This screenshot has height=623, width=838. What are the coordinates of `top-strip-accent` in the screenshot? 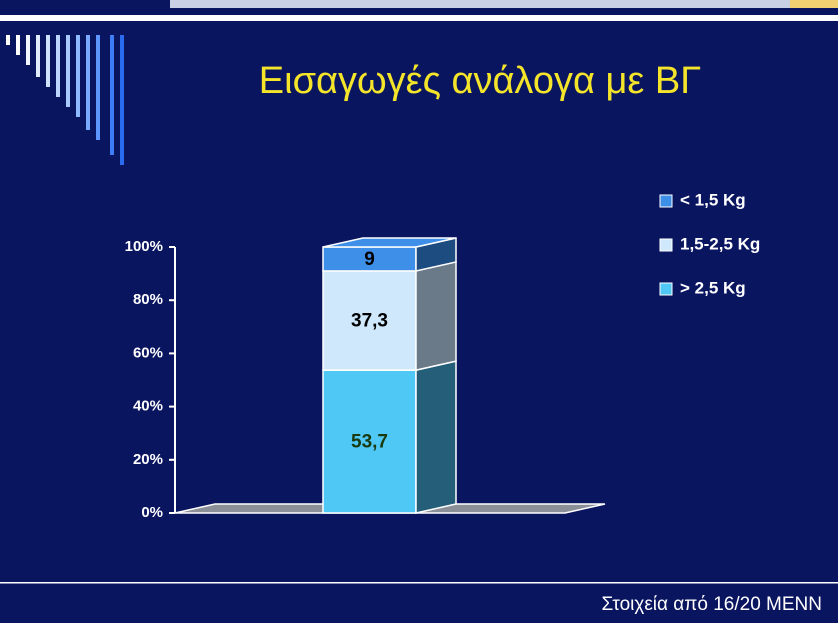 It's located at (814, 4).